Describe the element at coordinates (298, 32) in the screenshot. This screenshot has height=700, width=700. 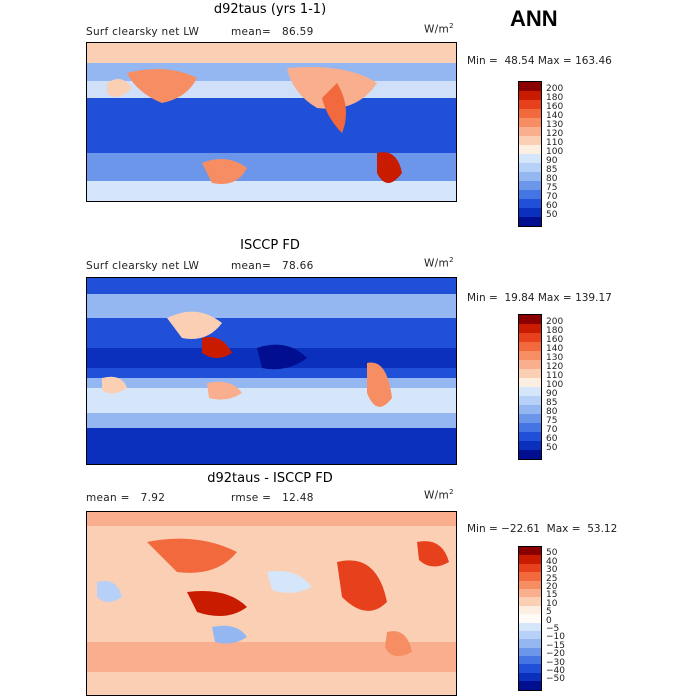
I see `panel-1-mean-value: 86.59` at that location.